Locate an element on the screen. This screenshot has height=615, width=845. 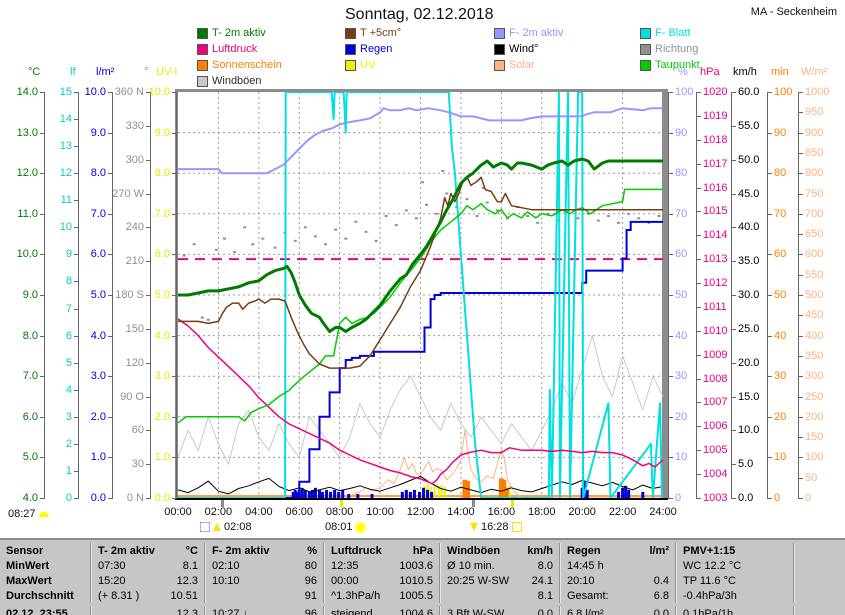
axis-label-wind-kmh: 20.0 is located at coordinates (749, 362).